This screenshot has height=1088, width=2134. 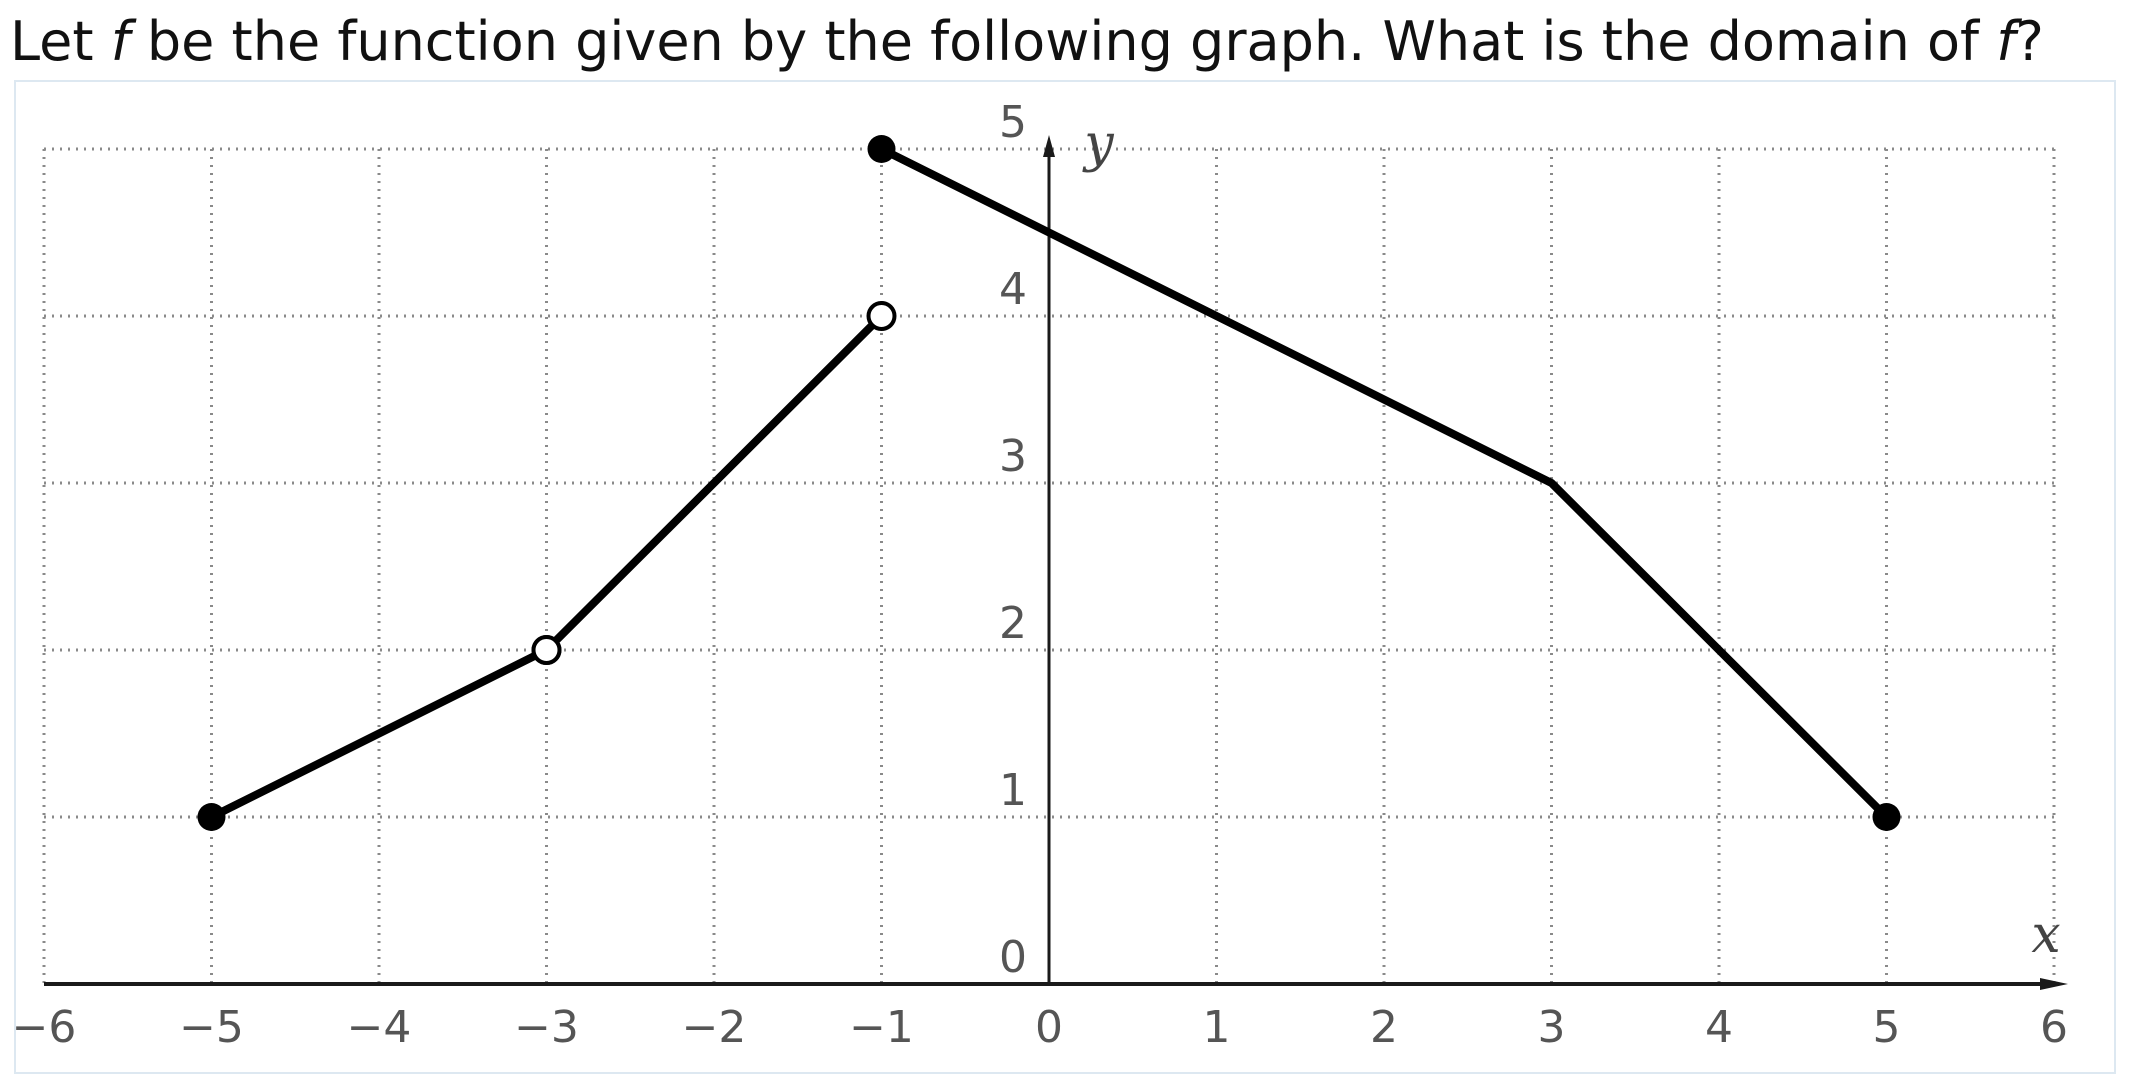 I want to click on y-tick-label: 4, so click(x=1013, y=289).